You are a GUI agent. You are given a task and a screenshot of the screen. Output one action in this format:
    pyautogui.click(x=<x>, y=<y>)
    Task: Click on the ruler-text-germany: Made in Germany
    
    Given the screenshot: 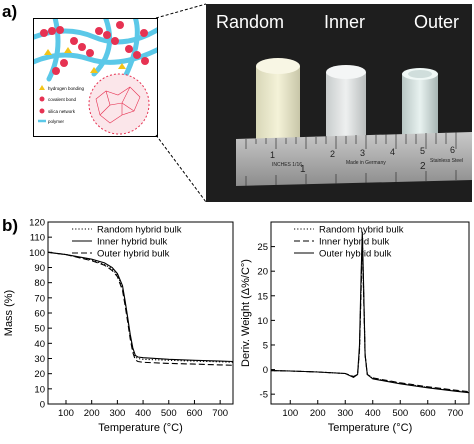 What is the action you would take?
    pyautogui.click(x=366, y=163)
    